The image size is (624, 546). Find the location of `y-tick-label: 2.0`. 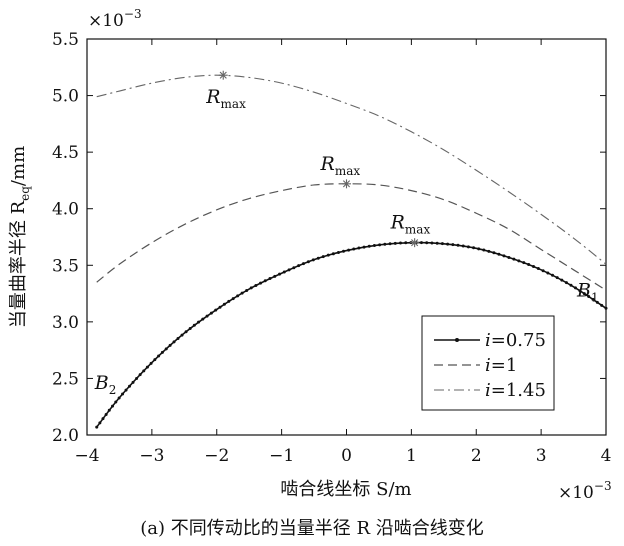

y-tick-label: 2.0 is located at coordinates (65, 436).